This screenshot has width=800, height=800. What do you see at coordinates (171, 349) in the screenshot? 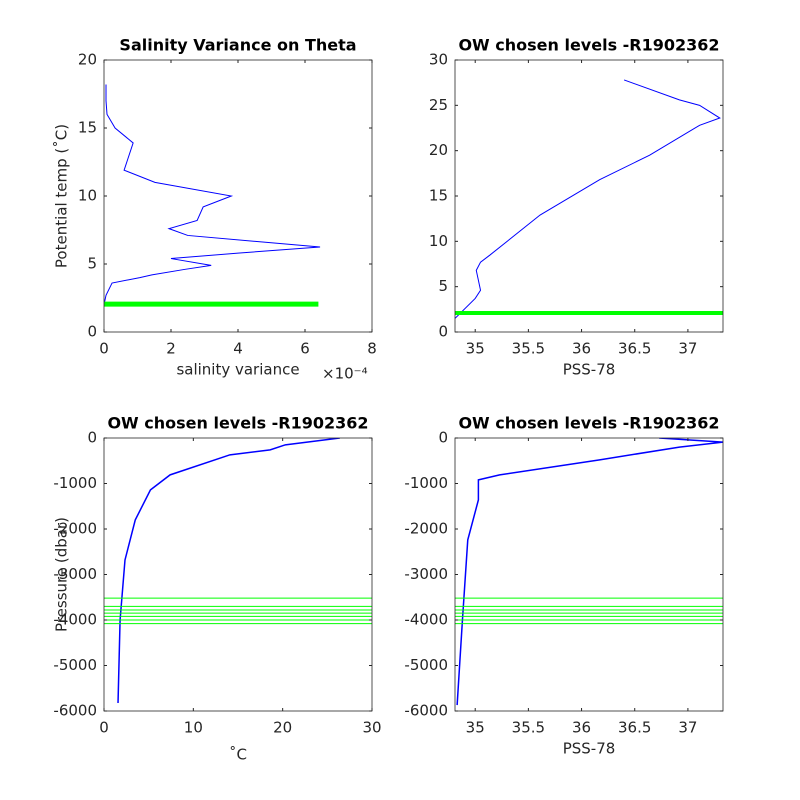
I see `x-tick-label: 2` at bounding box center [171, 349].